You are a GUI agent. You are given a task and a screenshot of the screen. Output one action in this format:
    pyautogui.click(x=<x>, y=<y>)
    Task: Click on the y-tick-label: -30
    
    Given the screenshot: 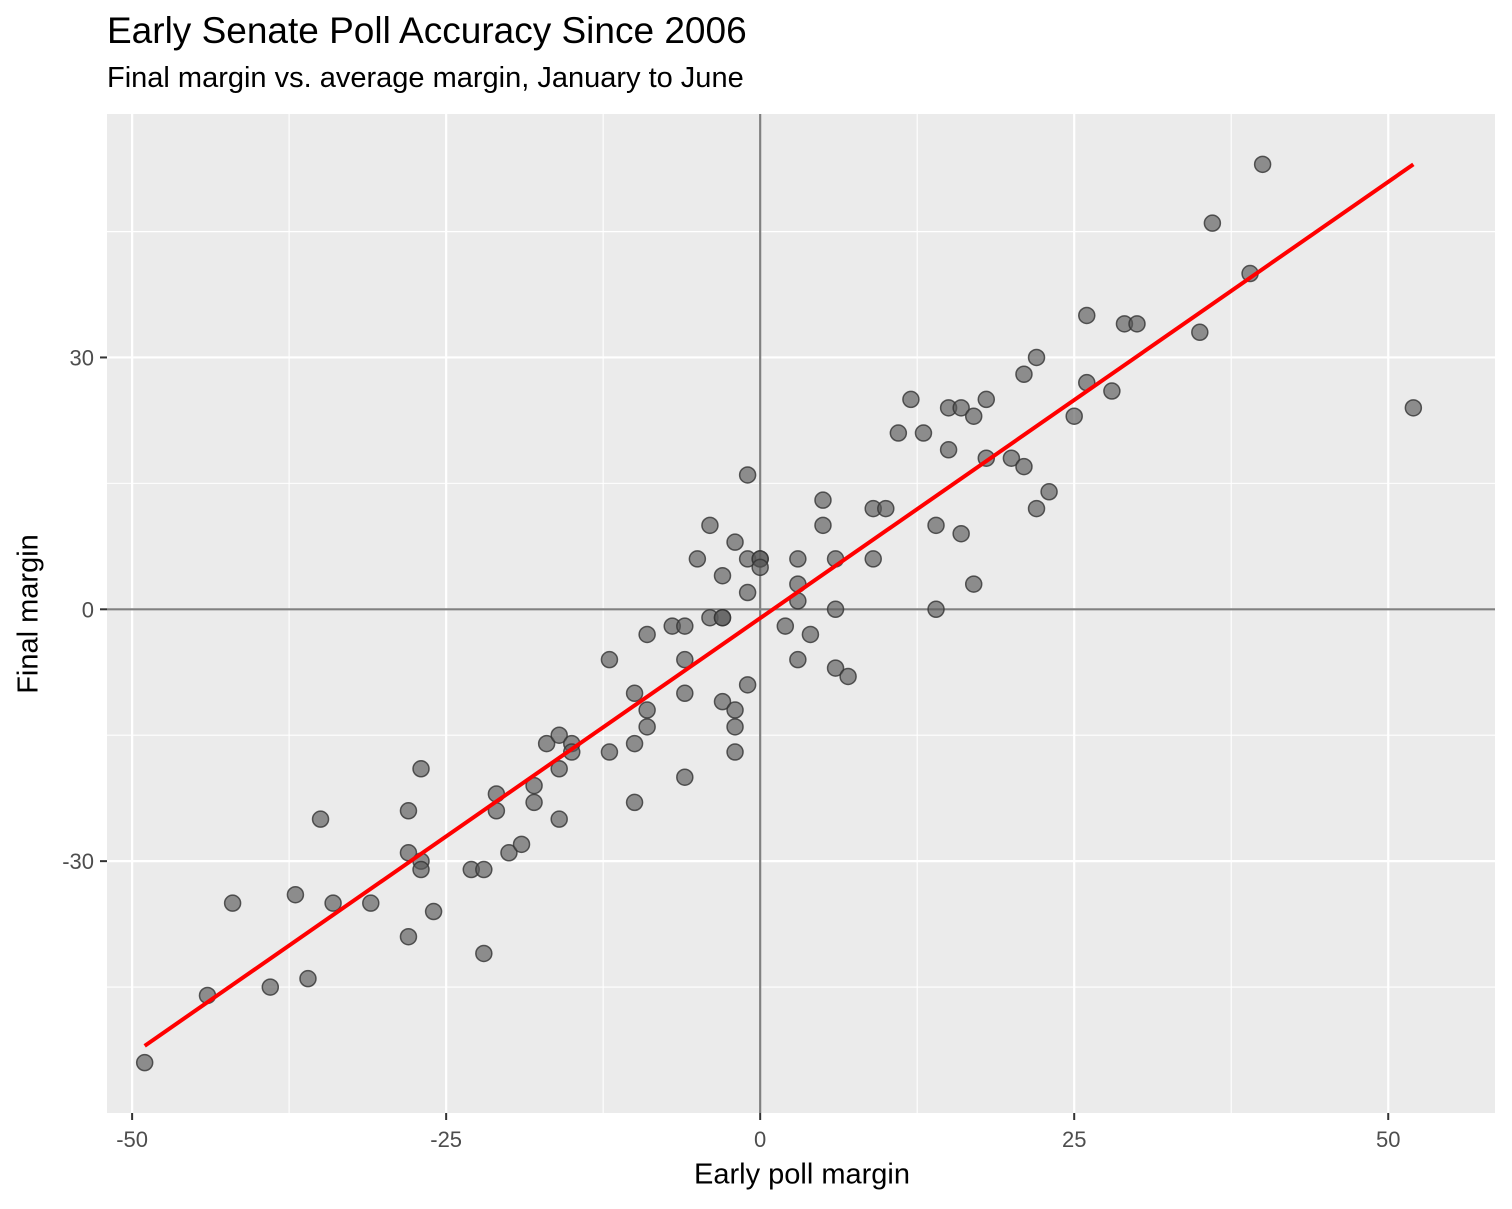 What is the action you would take?
    pyautogui.click(x=78, y=861)
    